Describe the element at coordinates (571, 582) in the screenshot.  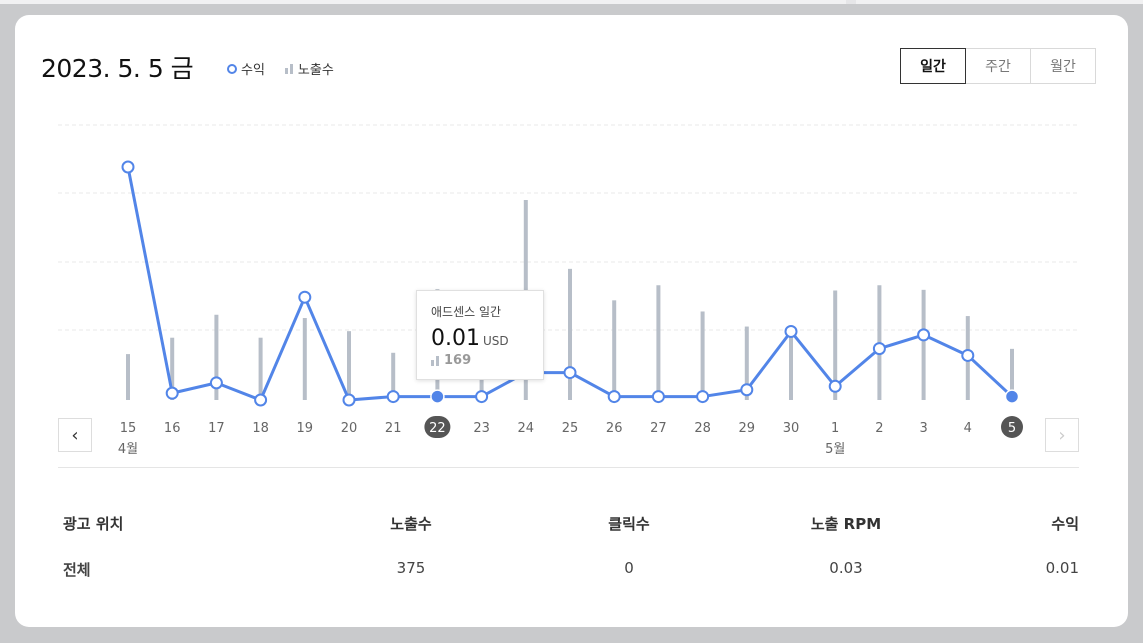
I see `table-row: 전체 375 0 0.03 0.01` at that location.